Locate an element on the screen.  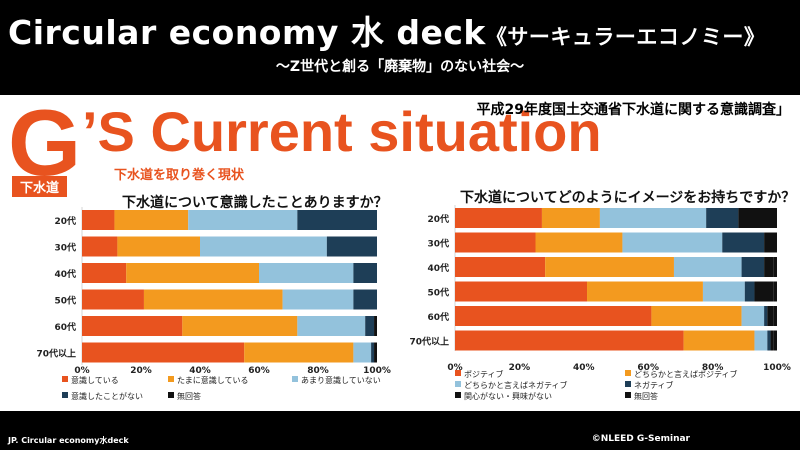
chart1-category-label: 60代 is located at coordinates (65, 327).